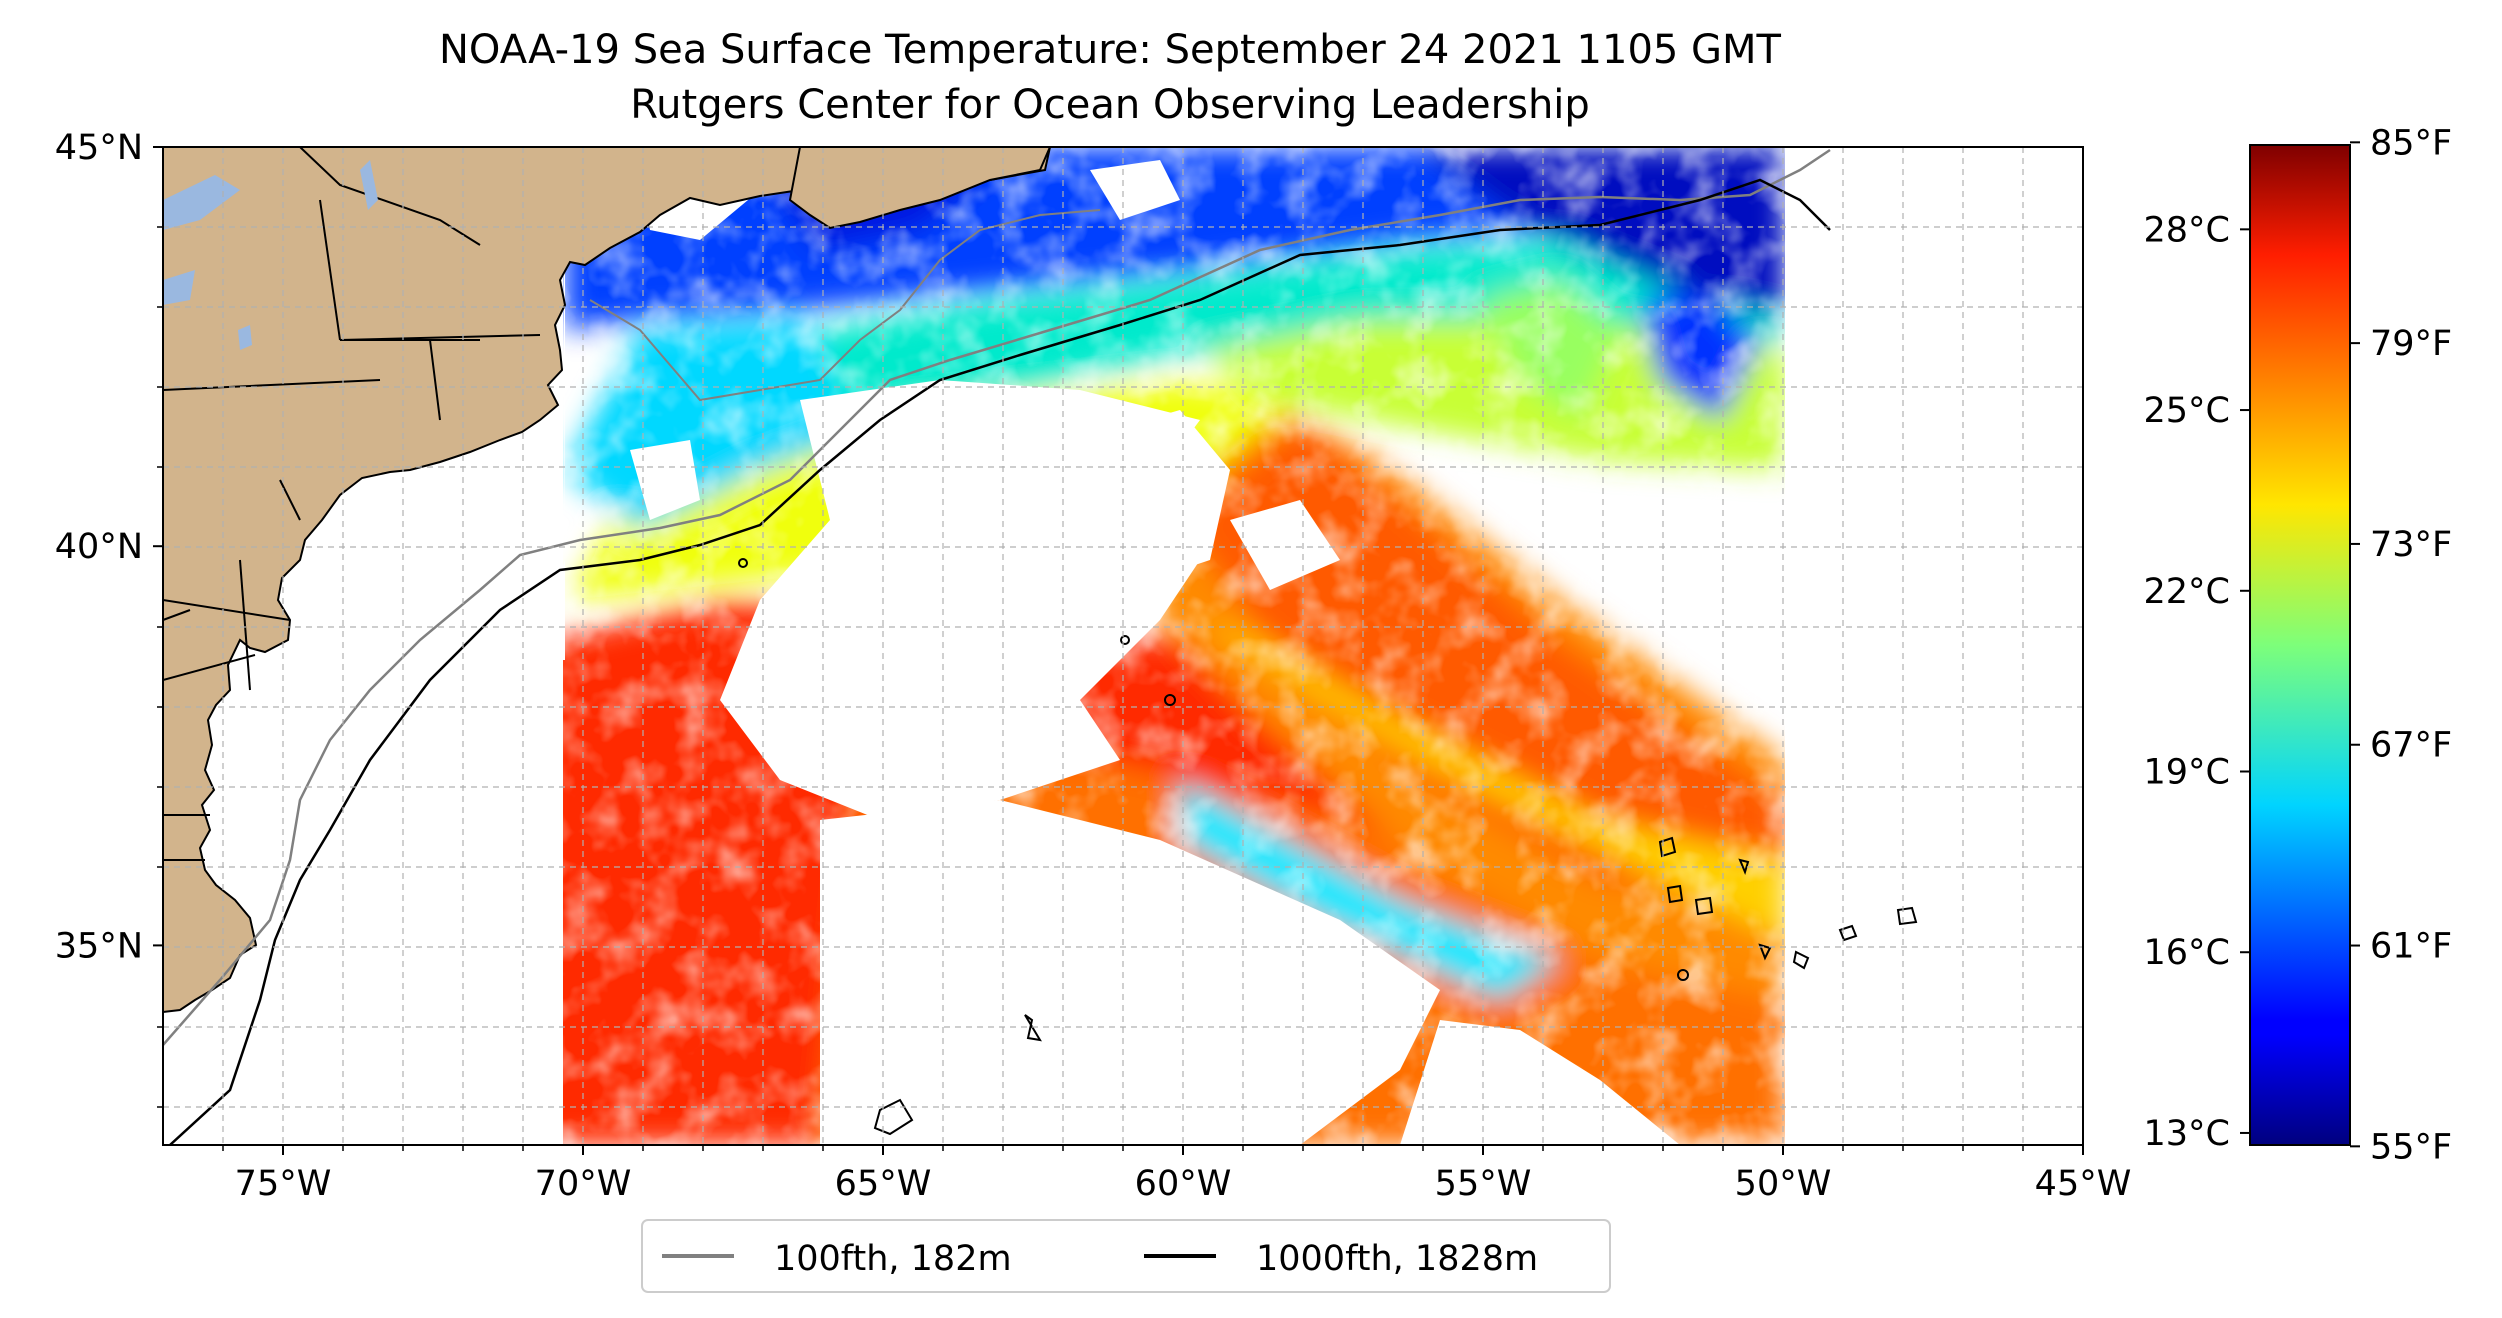  I want to click on colorbar-celsius-label: 25°C, so click(2187, 411).